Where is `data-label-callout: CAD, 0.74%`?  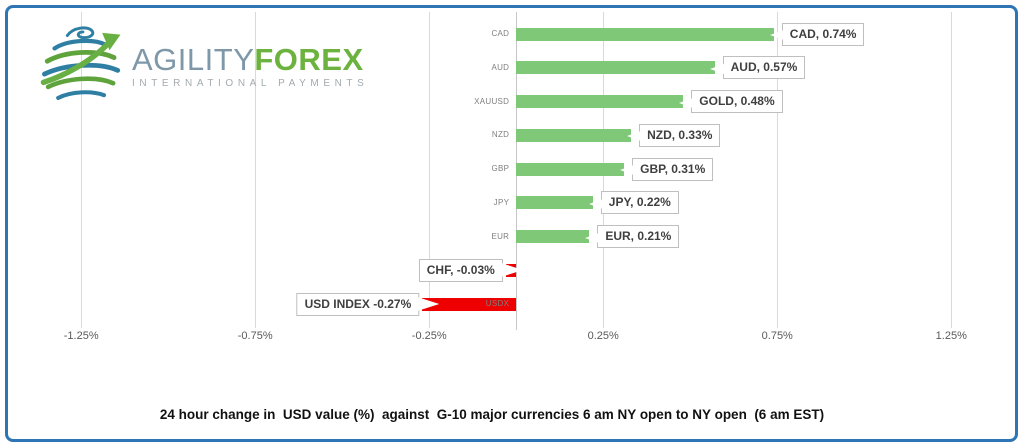 data-label-callout: CAD, 0.74% is located at coordinates (823, 34).